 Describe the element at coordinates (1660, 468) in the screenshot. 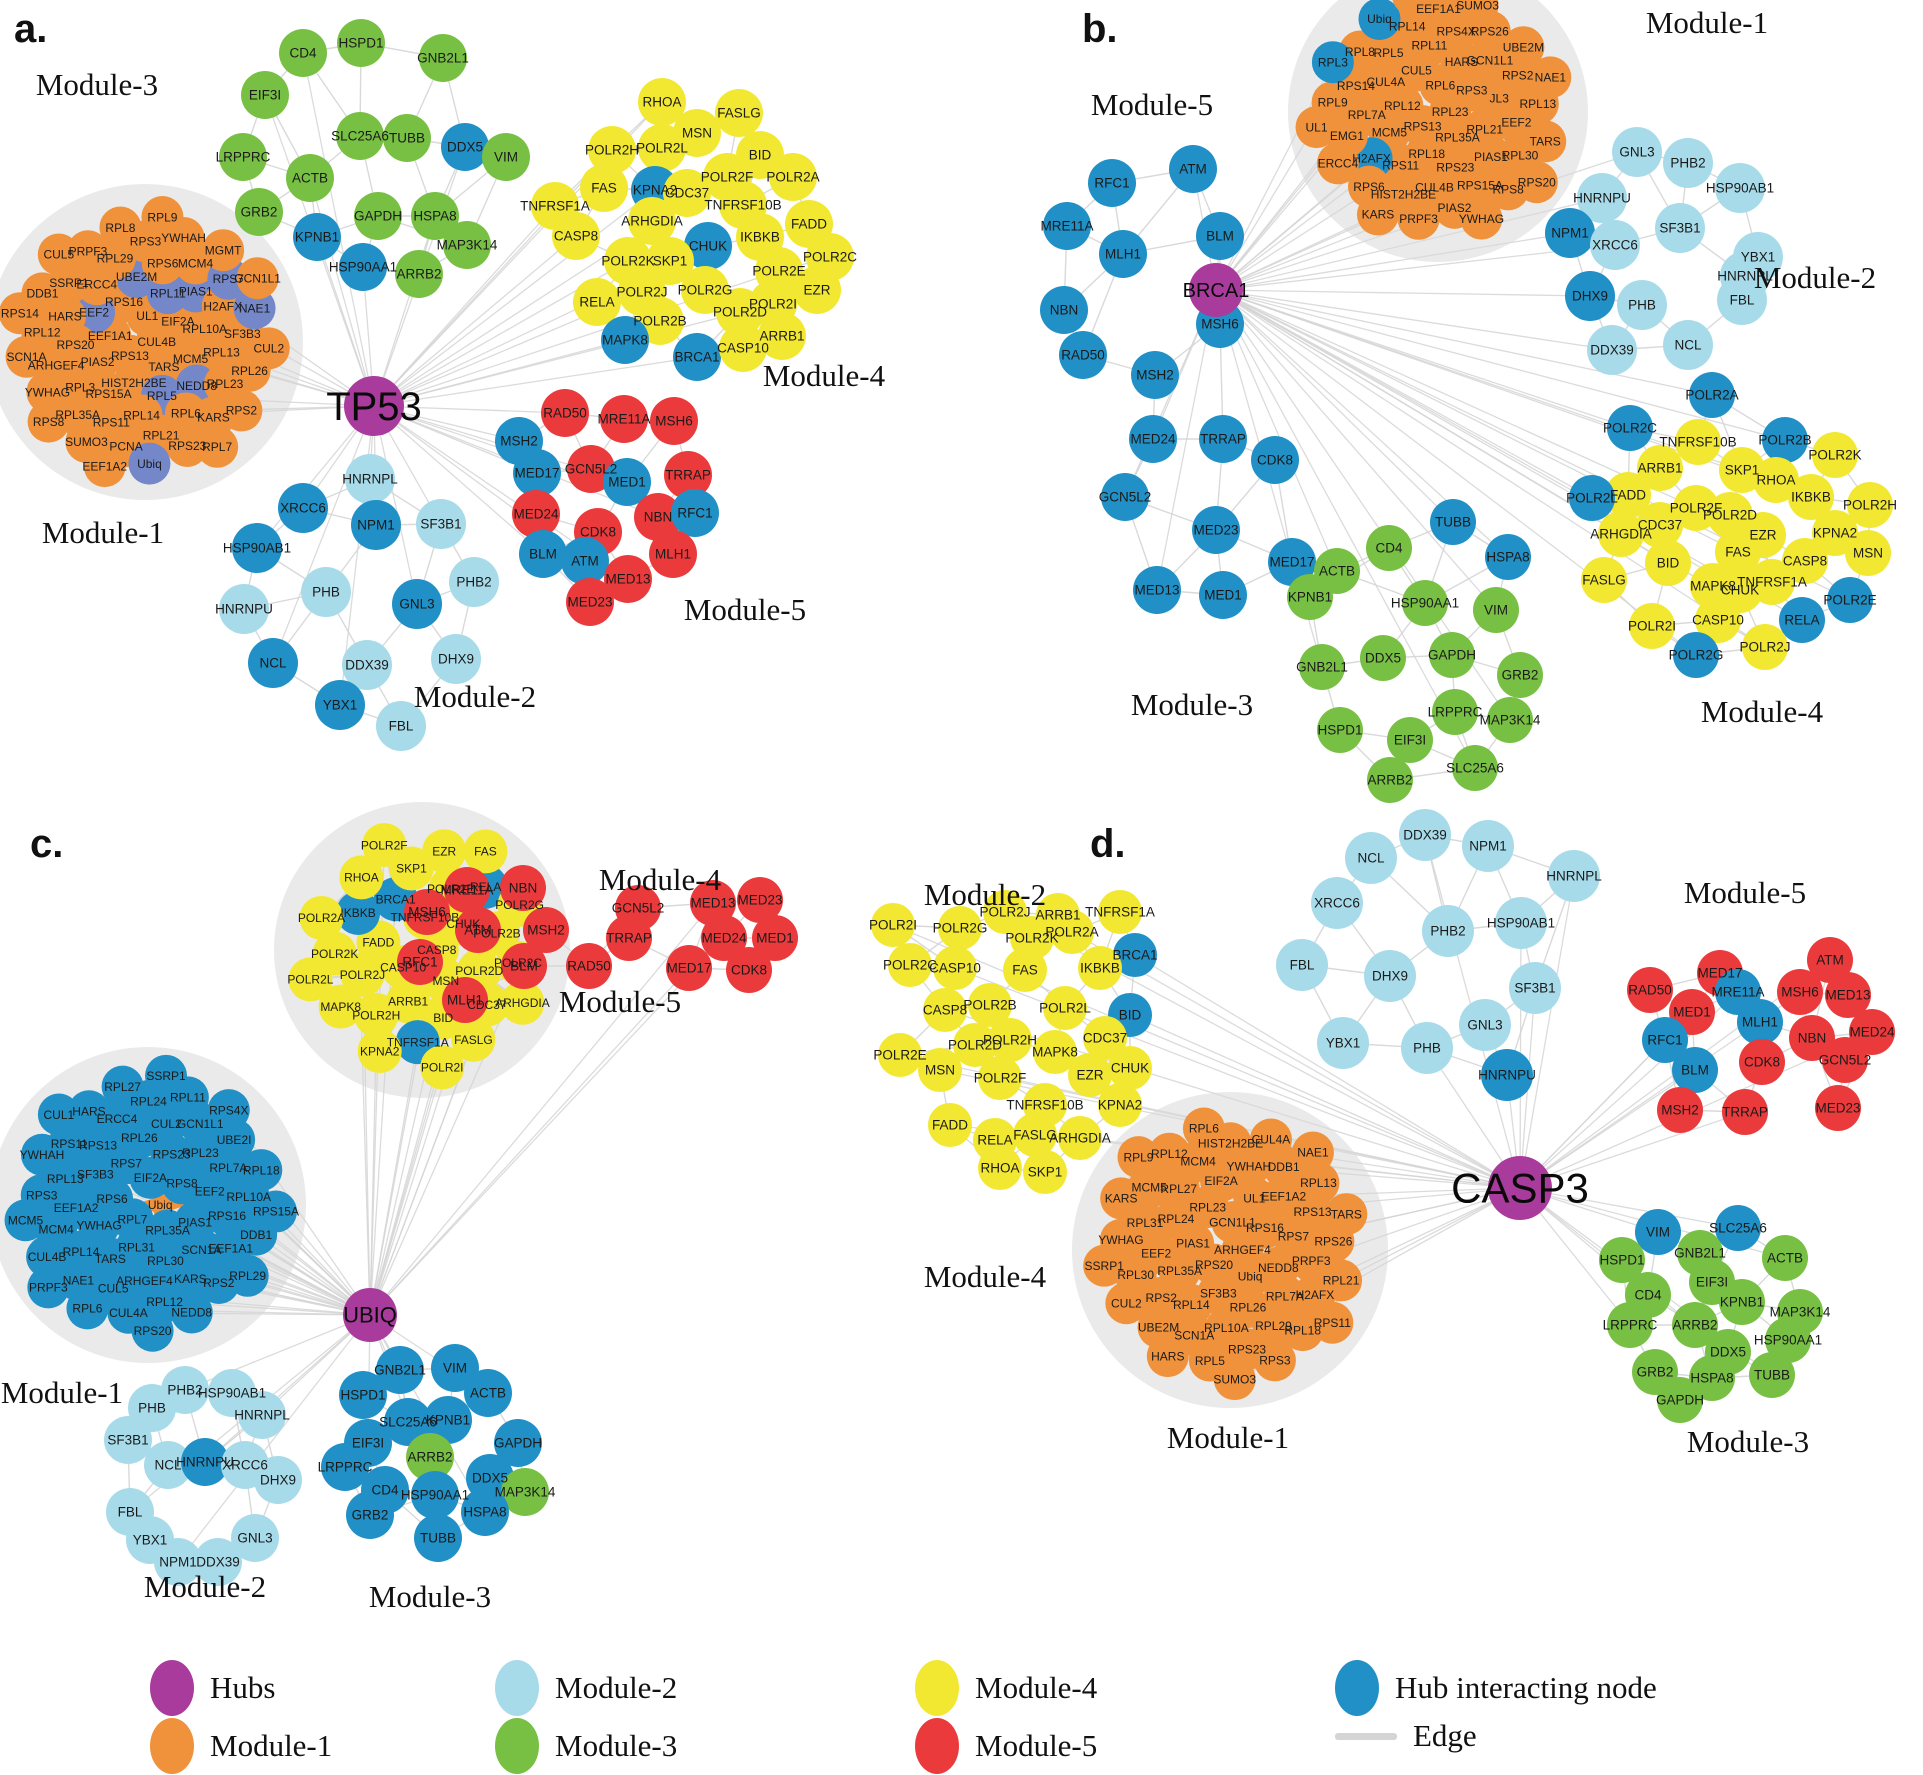

I see `node-ARRB1` at that location.